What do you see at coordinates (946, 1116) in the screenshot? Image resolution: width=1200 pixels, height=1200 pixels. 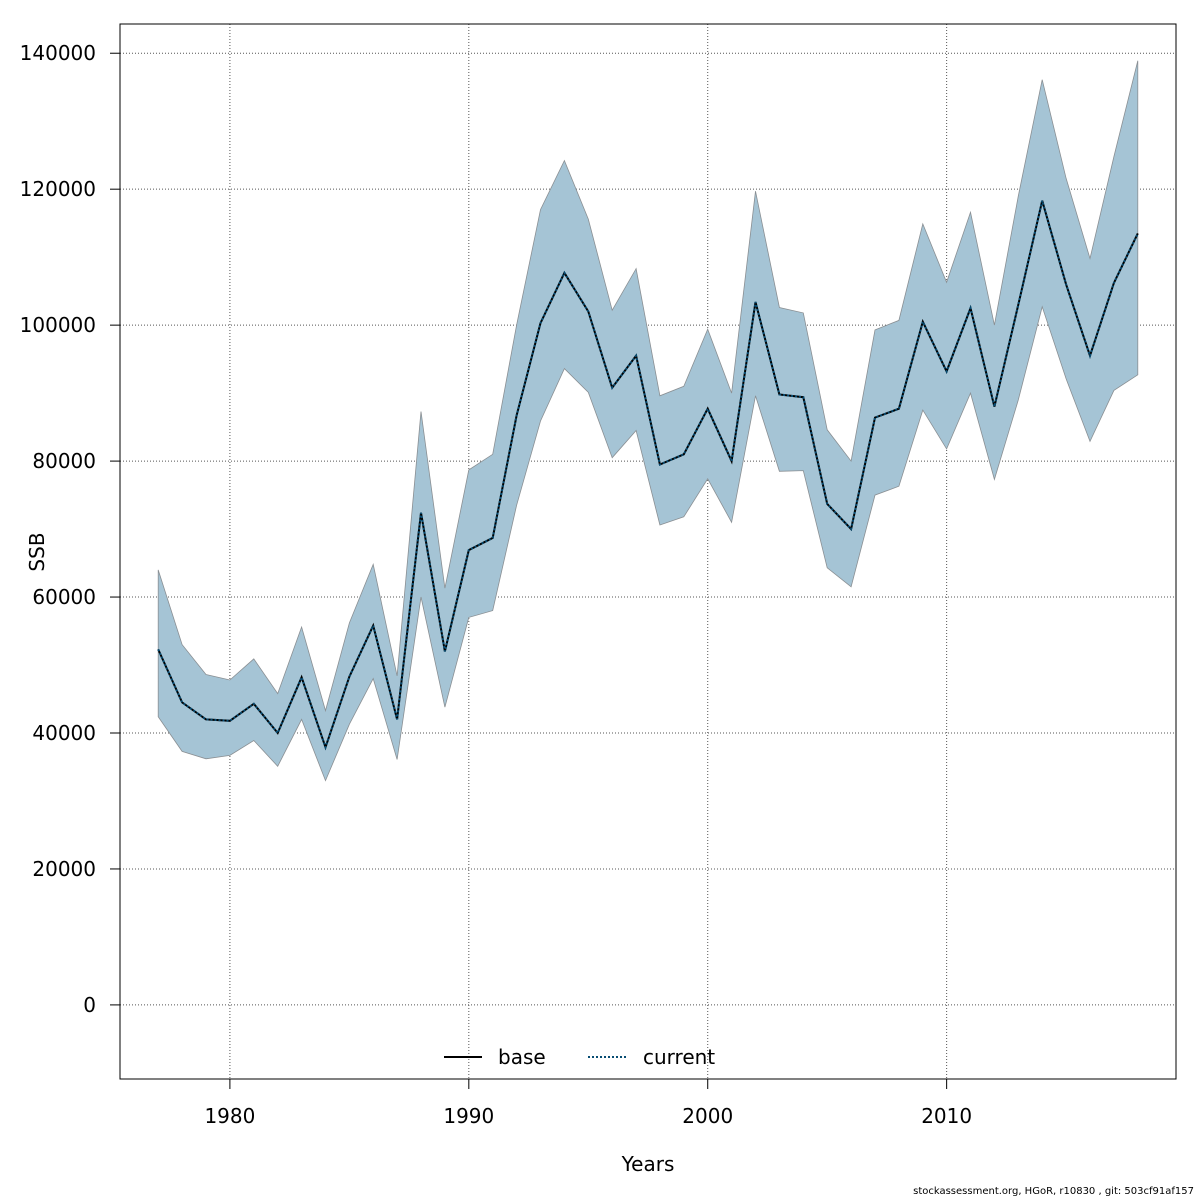 I see `x-tick-label: 2010` at bounding box center [946, 1116].